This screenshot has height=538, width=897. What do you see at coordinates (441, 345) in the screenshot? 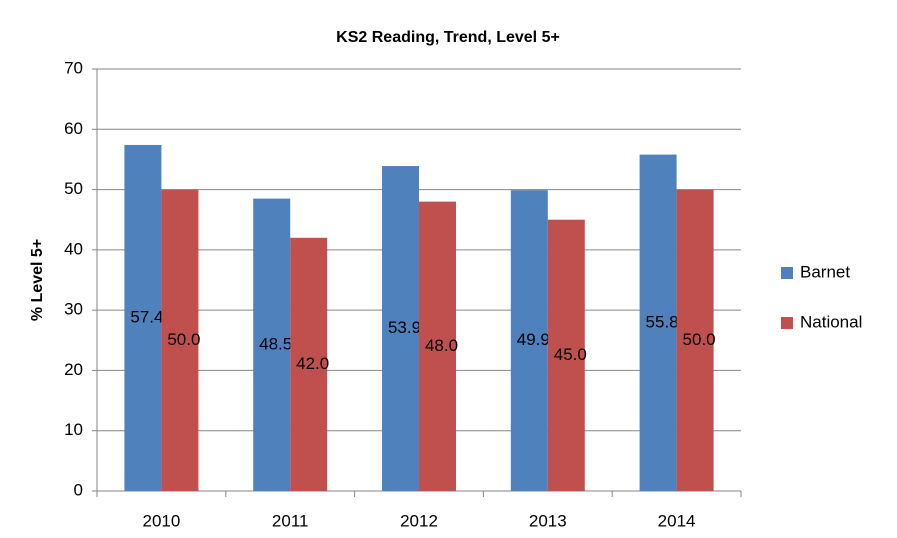
I see `data-label: 48.0` at bounding box center [441, 345].